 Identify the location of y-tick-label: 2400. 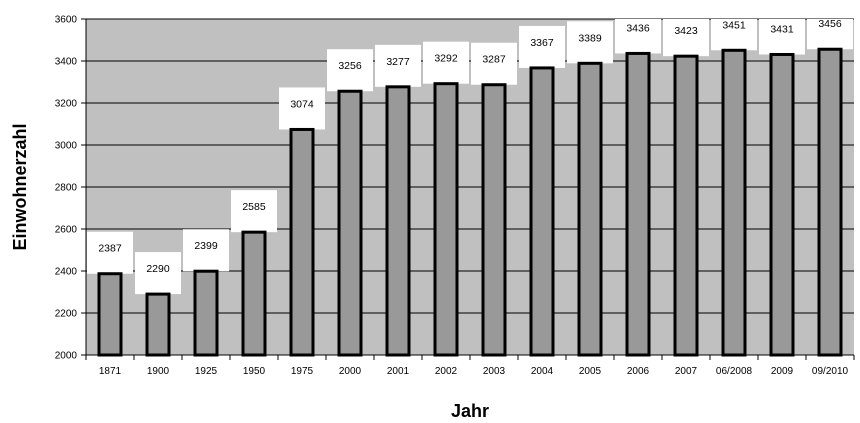
(66, 272).